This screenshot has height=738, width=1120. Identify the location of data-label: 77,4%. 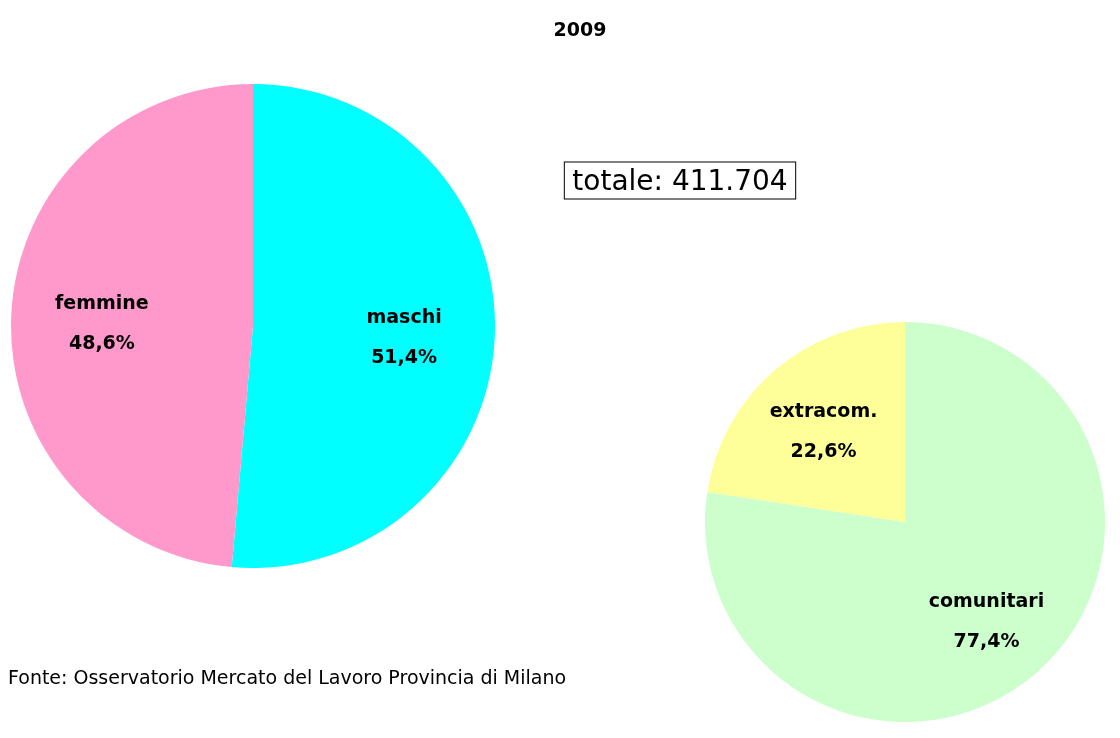
(986, 639).